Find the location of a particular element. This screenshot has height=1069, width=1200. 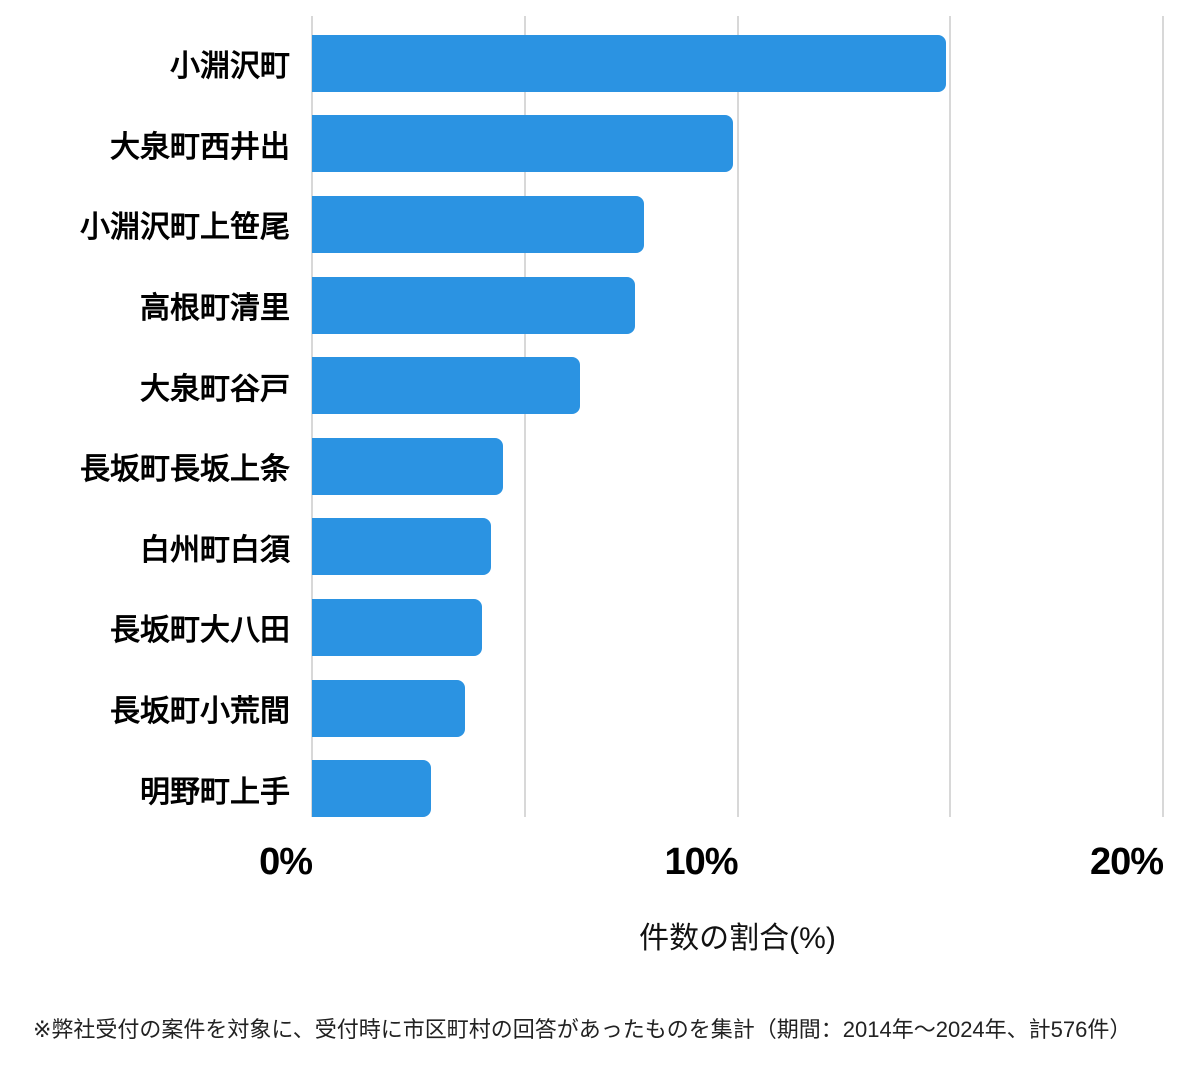

bar-row: 小淵沢町 is located at coordinates (600, 63).